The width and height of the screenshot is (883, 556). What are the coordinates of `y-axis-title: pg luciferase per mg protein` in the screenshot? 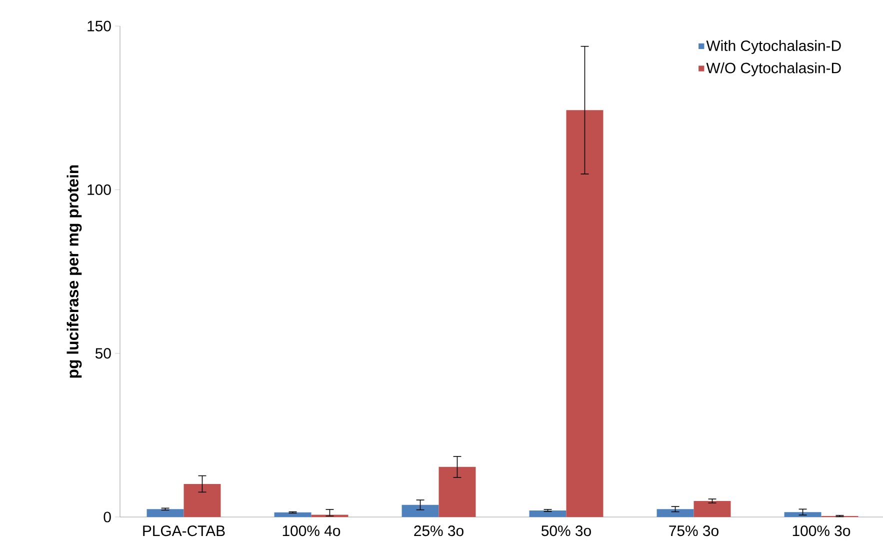 It's located at (74, 271).